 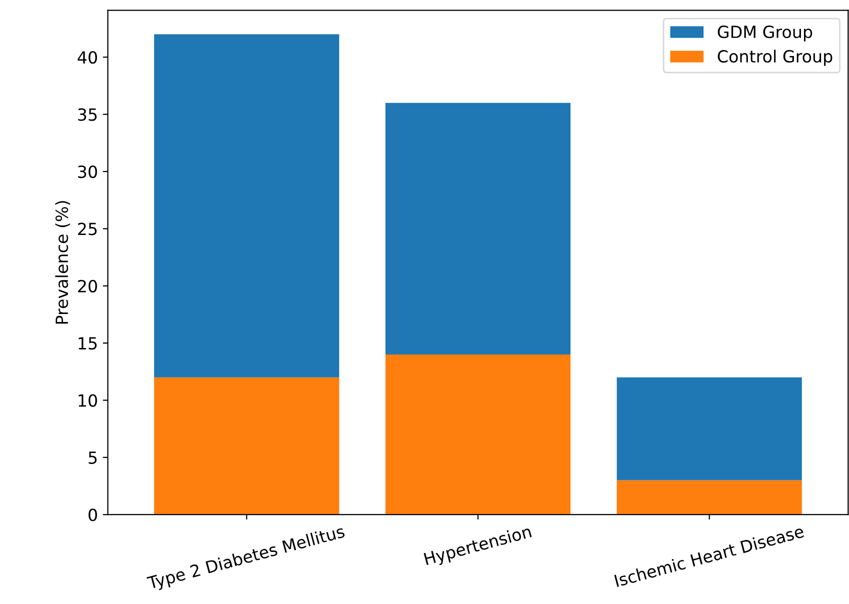 I want to click on x-tick-label: Ischemic Heart Disease, so click(x=709, y=556).